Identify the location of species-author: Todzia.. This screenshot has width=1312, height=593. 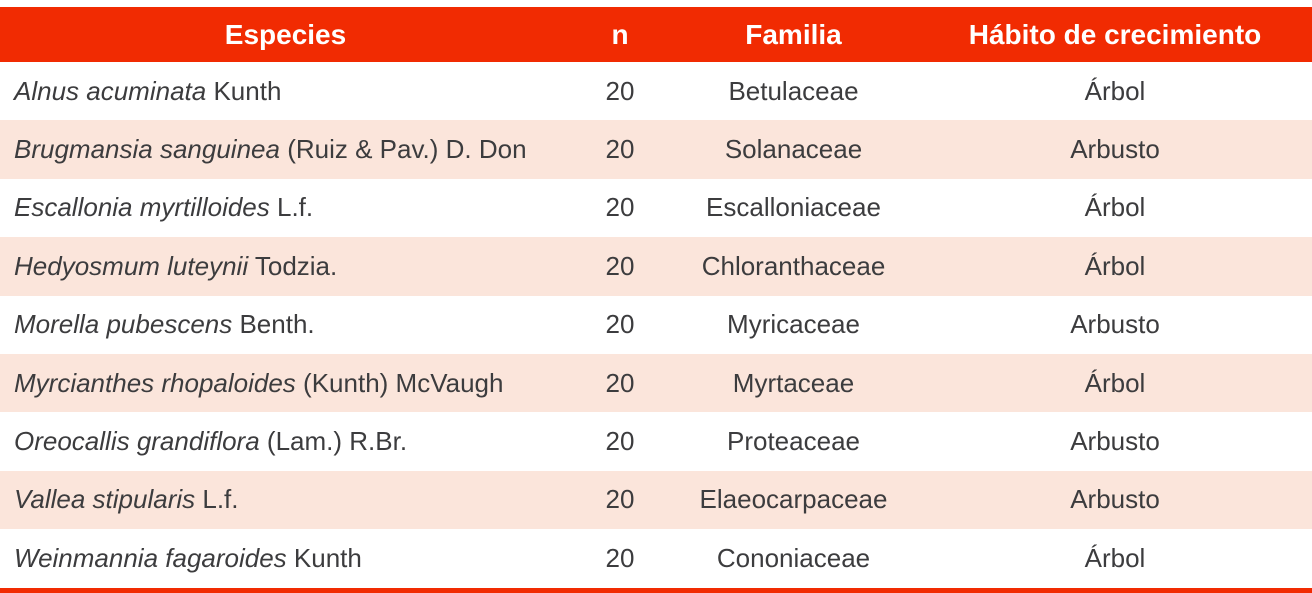
(296, 265).